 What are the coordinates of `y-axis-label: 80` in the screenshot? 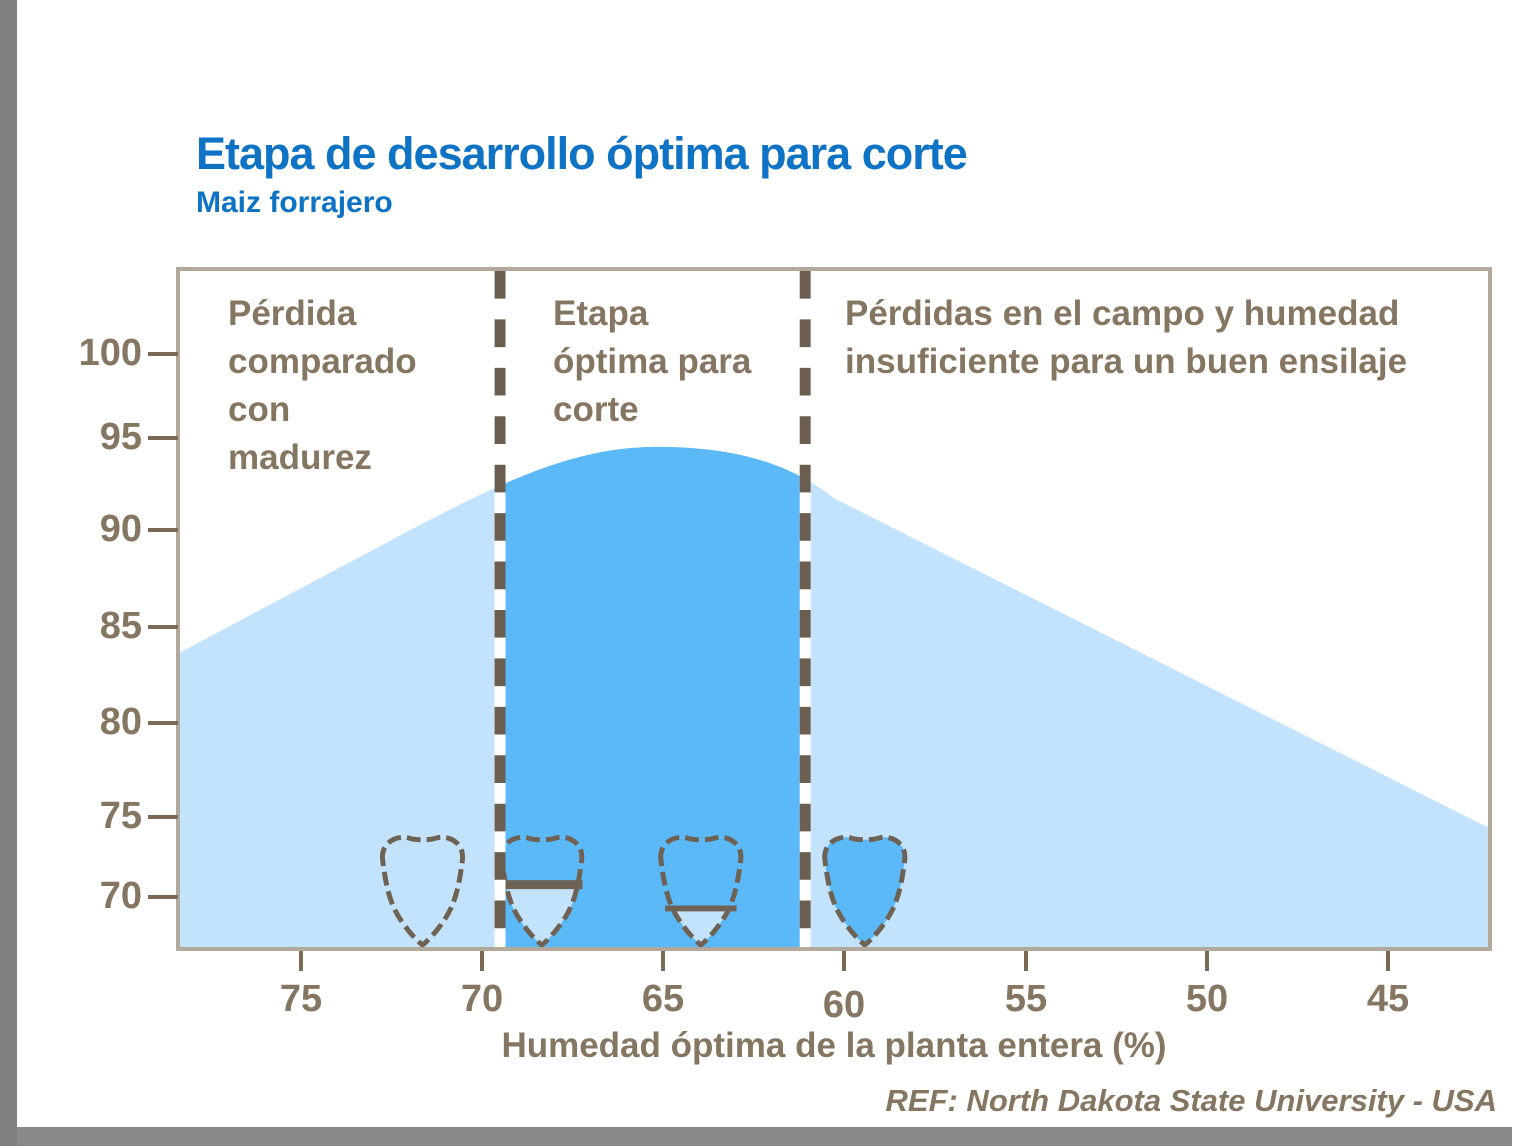 It's located at (120, 722).